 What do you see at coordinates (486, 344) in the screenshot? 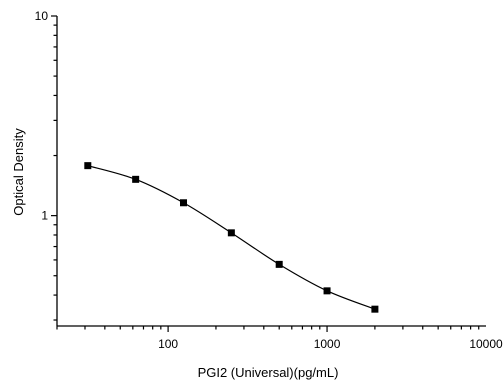
I see `x-tick-label: 10000` at bounding box center [486, 344].